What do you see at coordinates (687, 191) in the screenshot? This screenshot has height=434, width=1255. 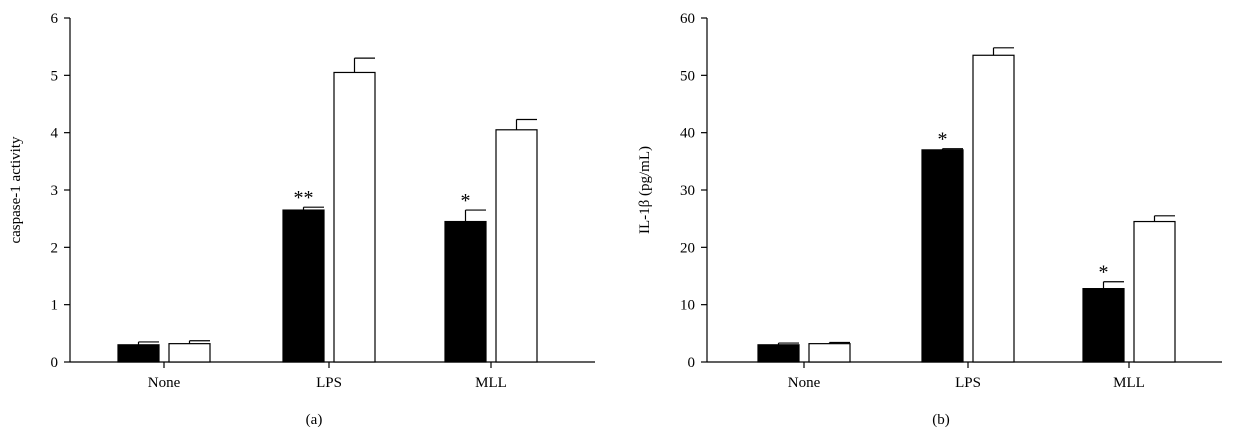 I see `y-tick-label: 30` at bounding box center [687, 191].